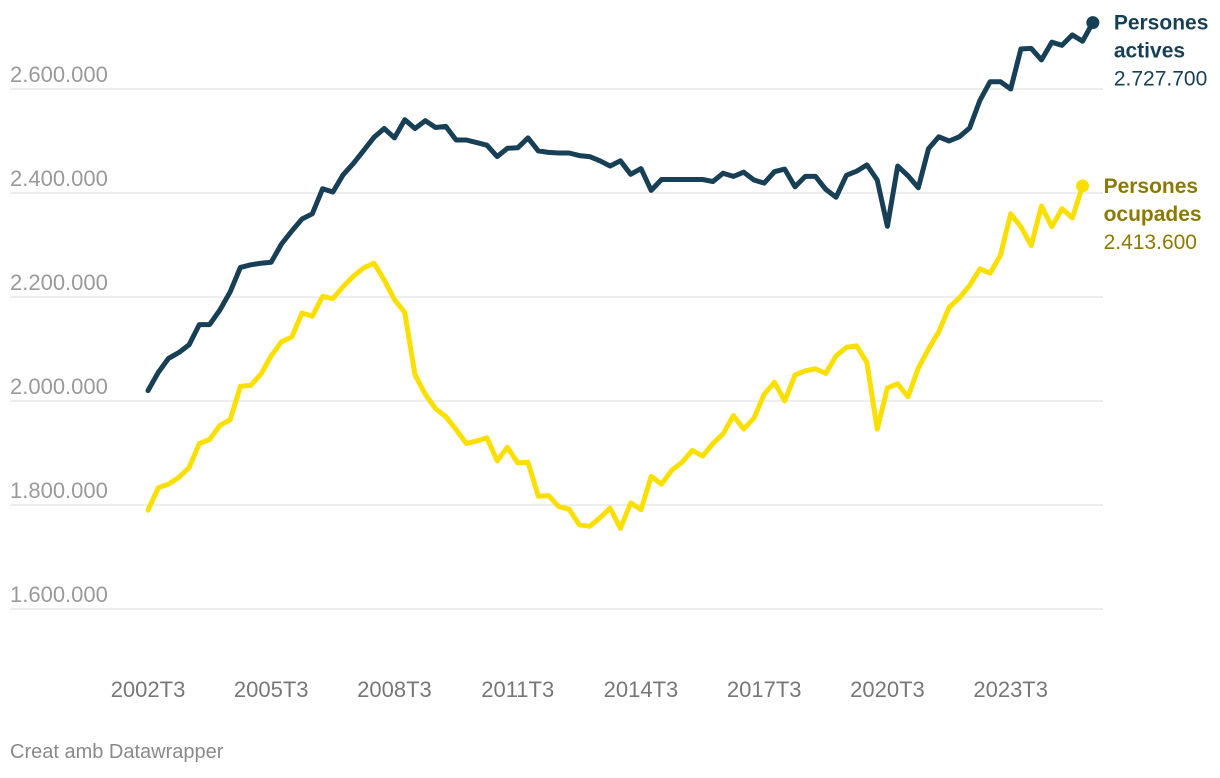 The image size is (1220, 778). What do you see at coordinates (764, 689) in the screenshot?
I see `x-tick-label: 2017T3` at bounding box center [764, 689].